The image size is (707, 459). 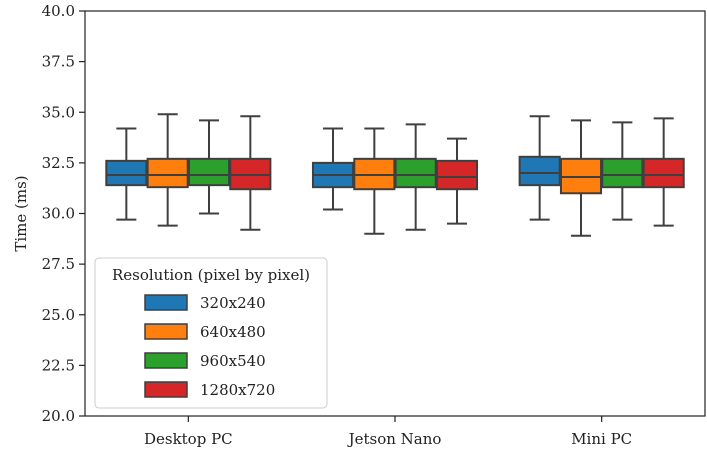 I want to click on x-tick-label: Mini PC, so click(x=601, y=439).